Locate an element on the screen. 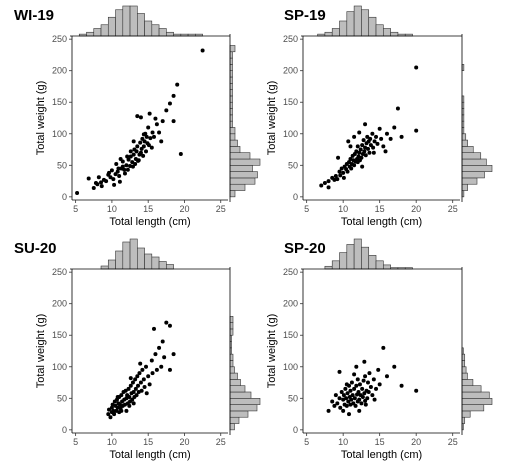 The height and width of the screenshot is (468, 528). x-tick-label: 15 is located at coordinates (148, 442).